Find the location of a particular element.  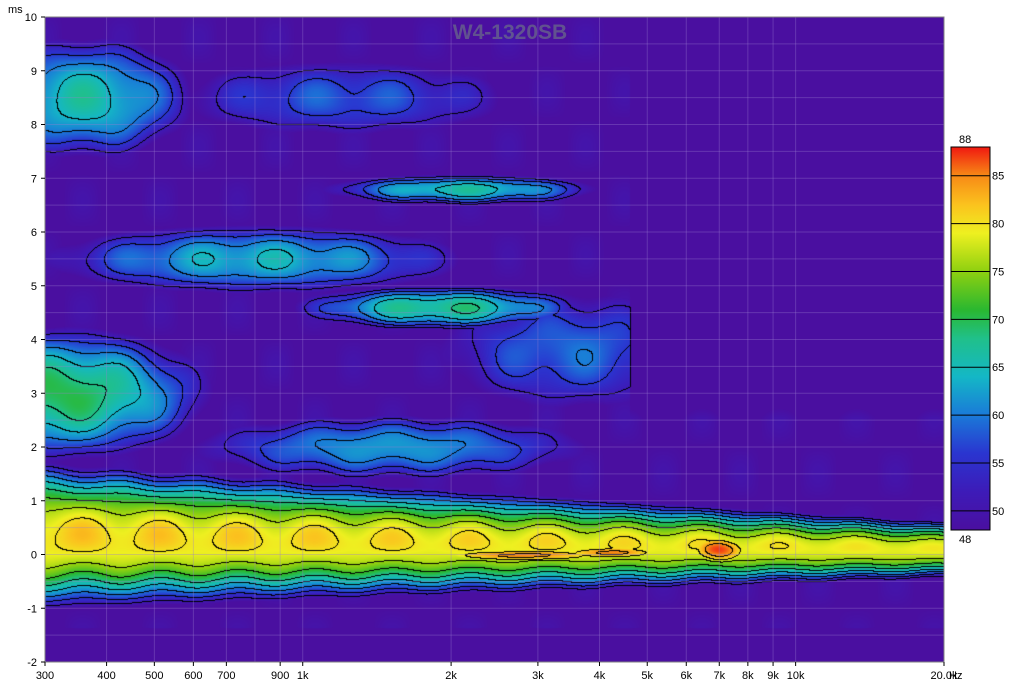

y-tick-label: -1 is located at coordinates (32, 609).